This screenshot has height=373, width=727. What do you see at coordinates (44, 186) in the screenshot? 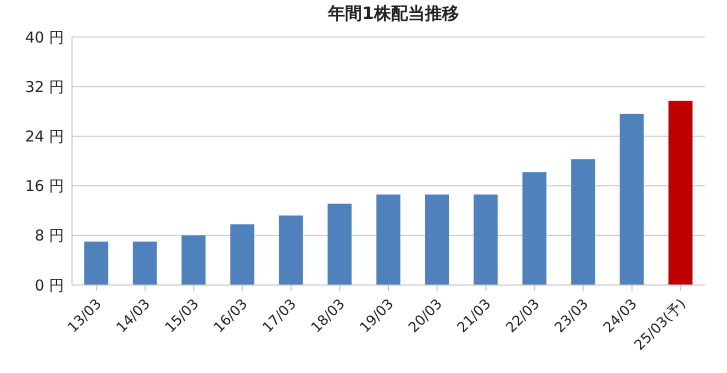
I see `y-tick-label: 16 円` at bounding box center [44, 186].